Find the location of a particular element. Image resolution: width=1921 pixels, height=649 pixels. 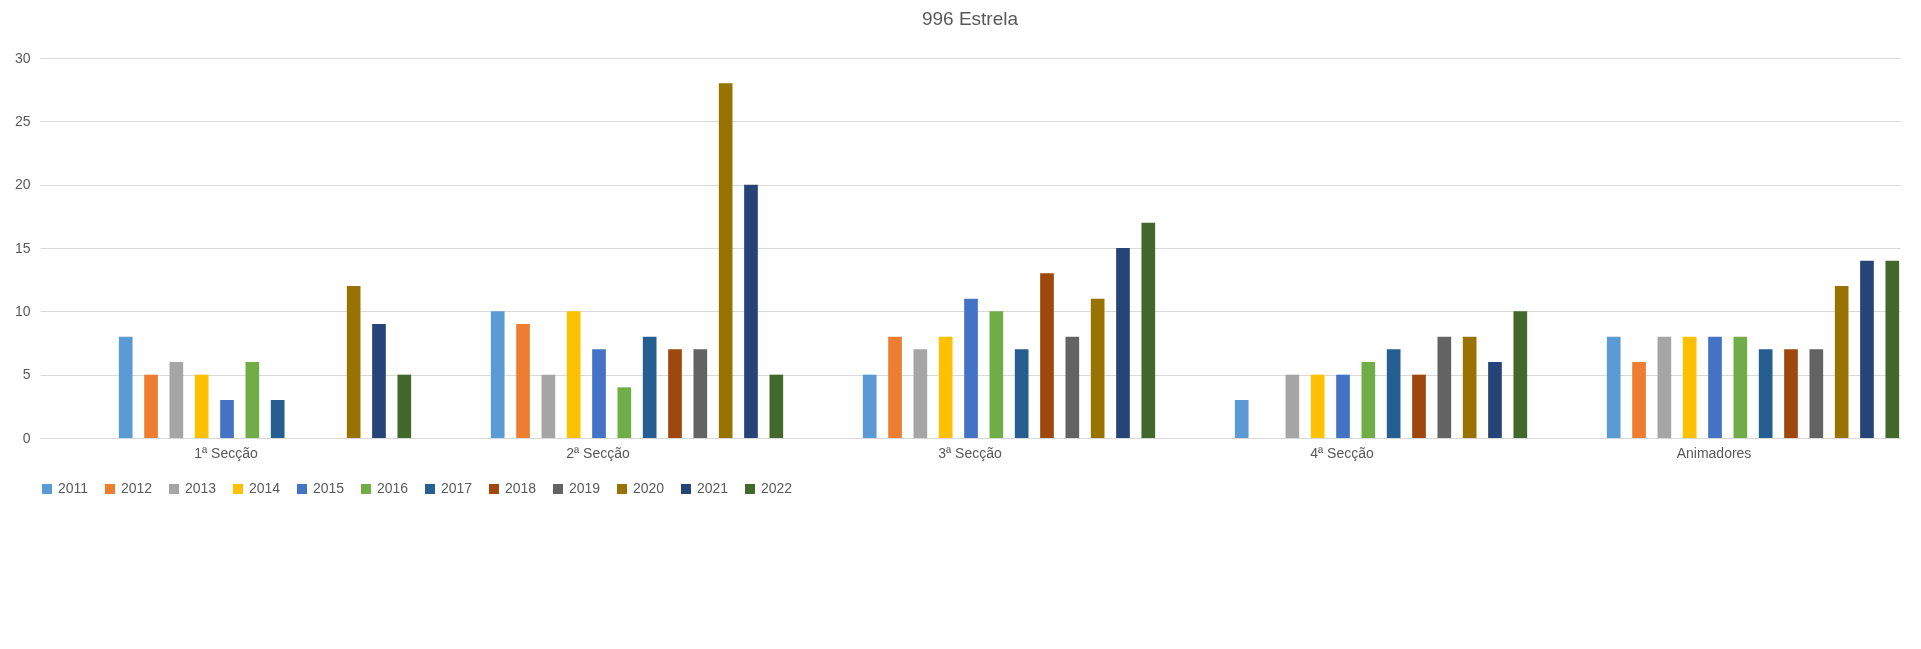

legend-label: 2021 is located at coordinates (713, 488).